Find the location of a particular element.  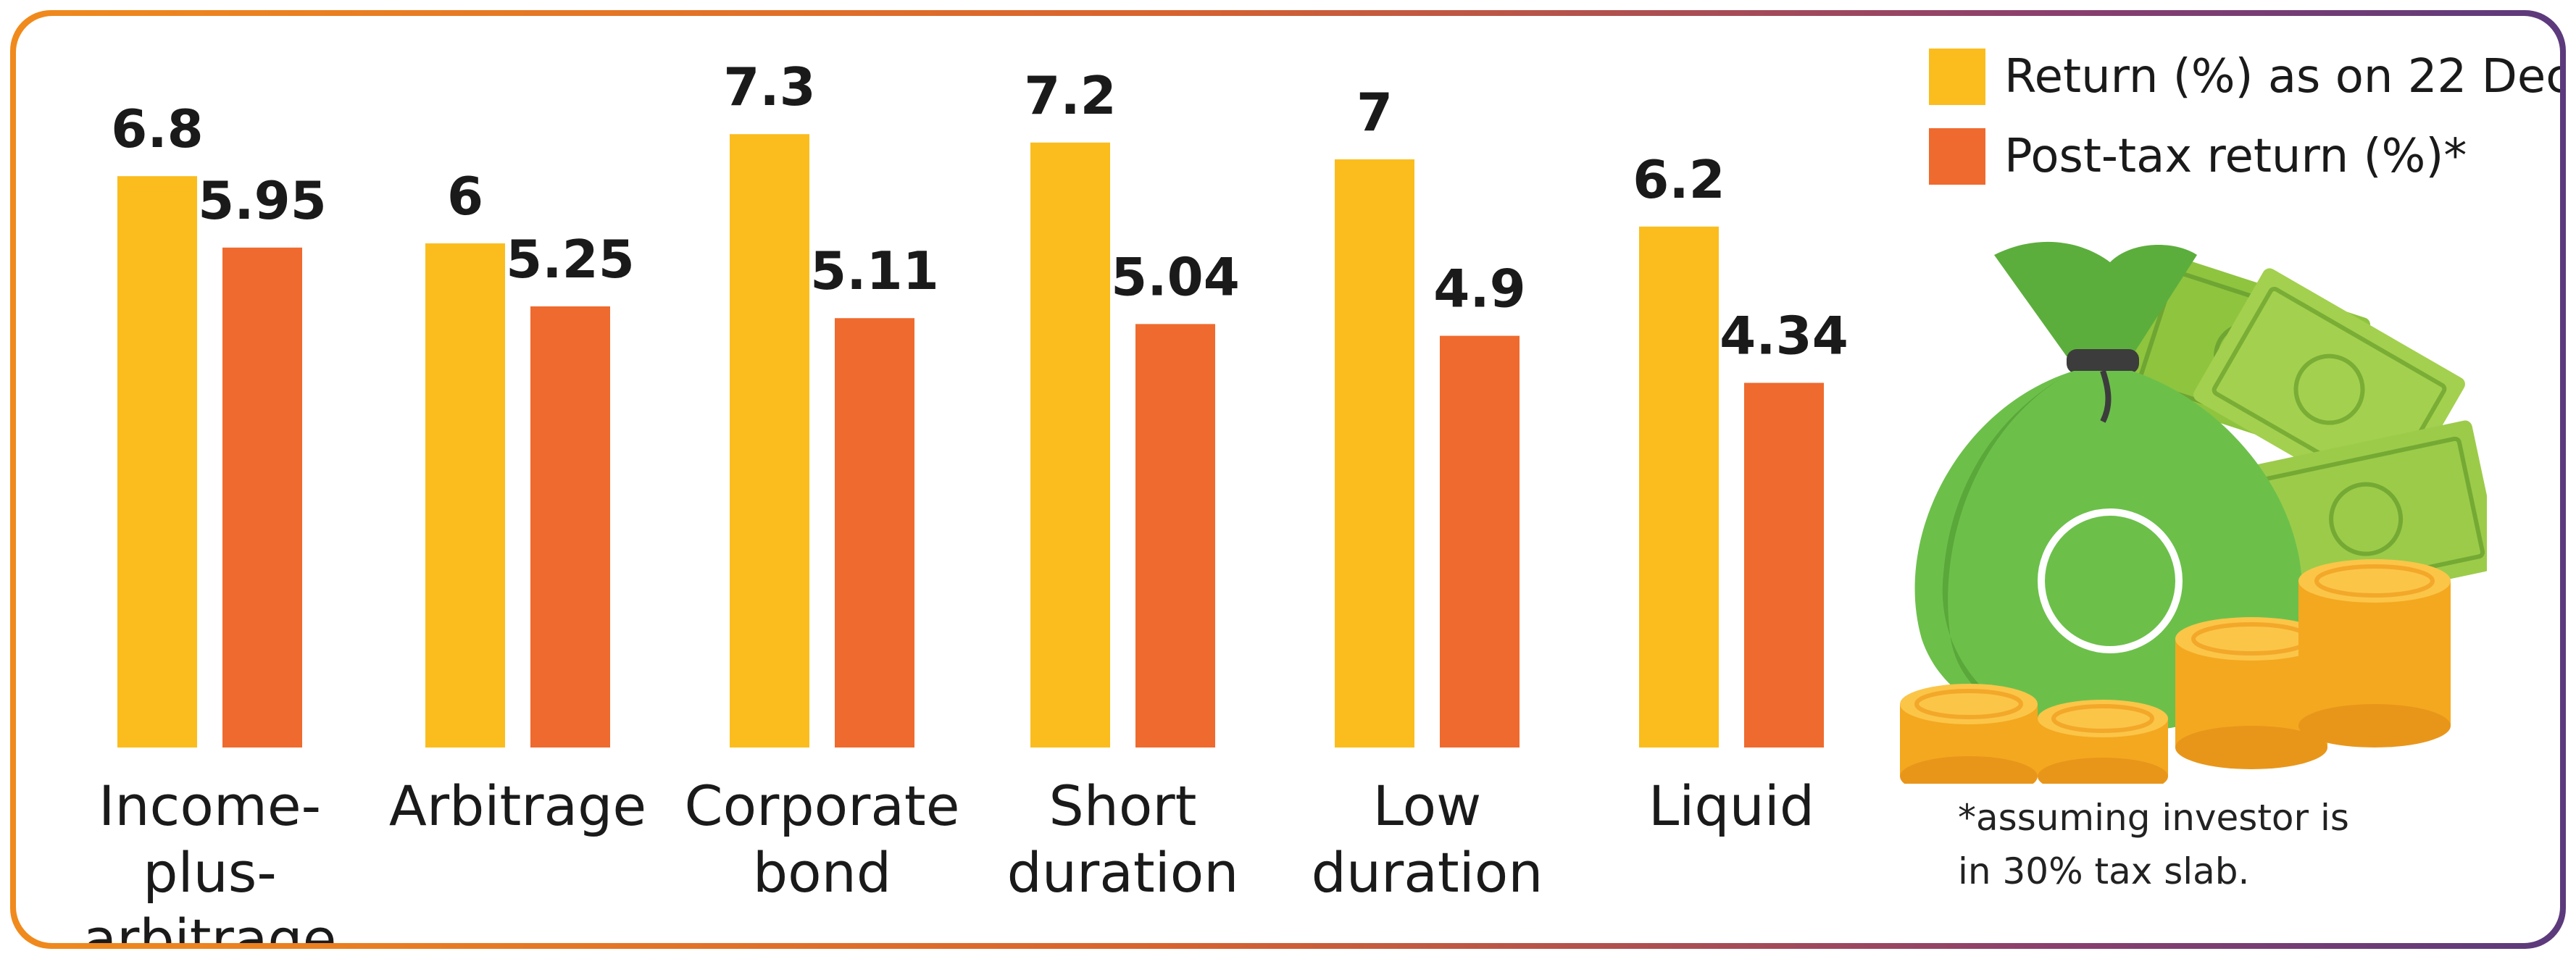

category-label-5: Liquid is located at coordinates (1731, 806).